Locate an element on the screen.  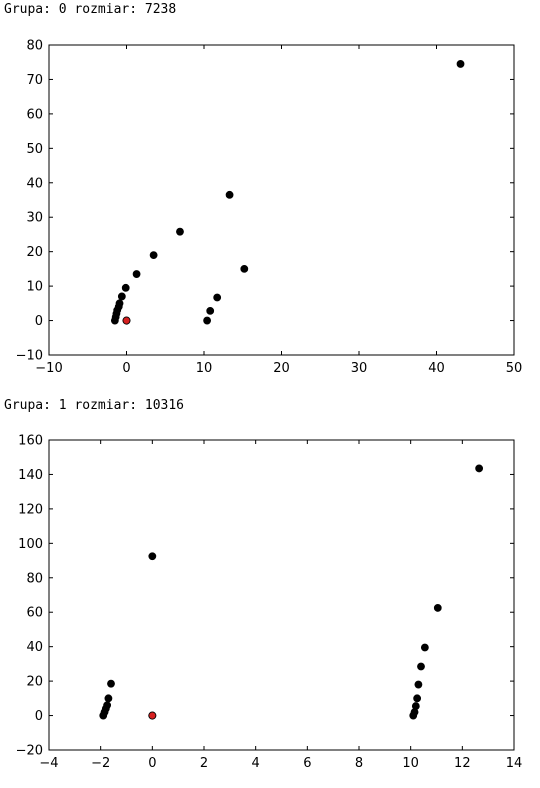
y-tick-label: 100 is located at coordinates (30, 544).